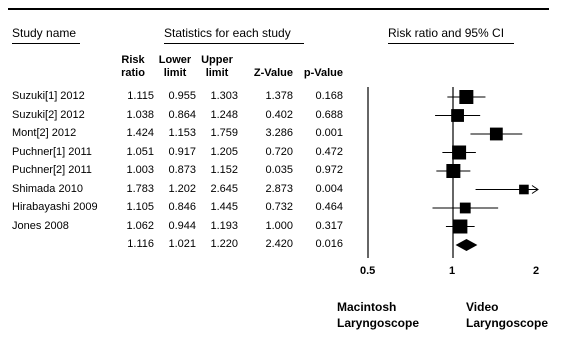  I want to click on cell-lower: 1.153, so click(182, 133).